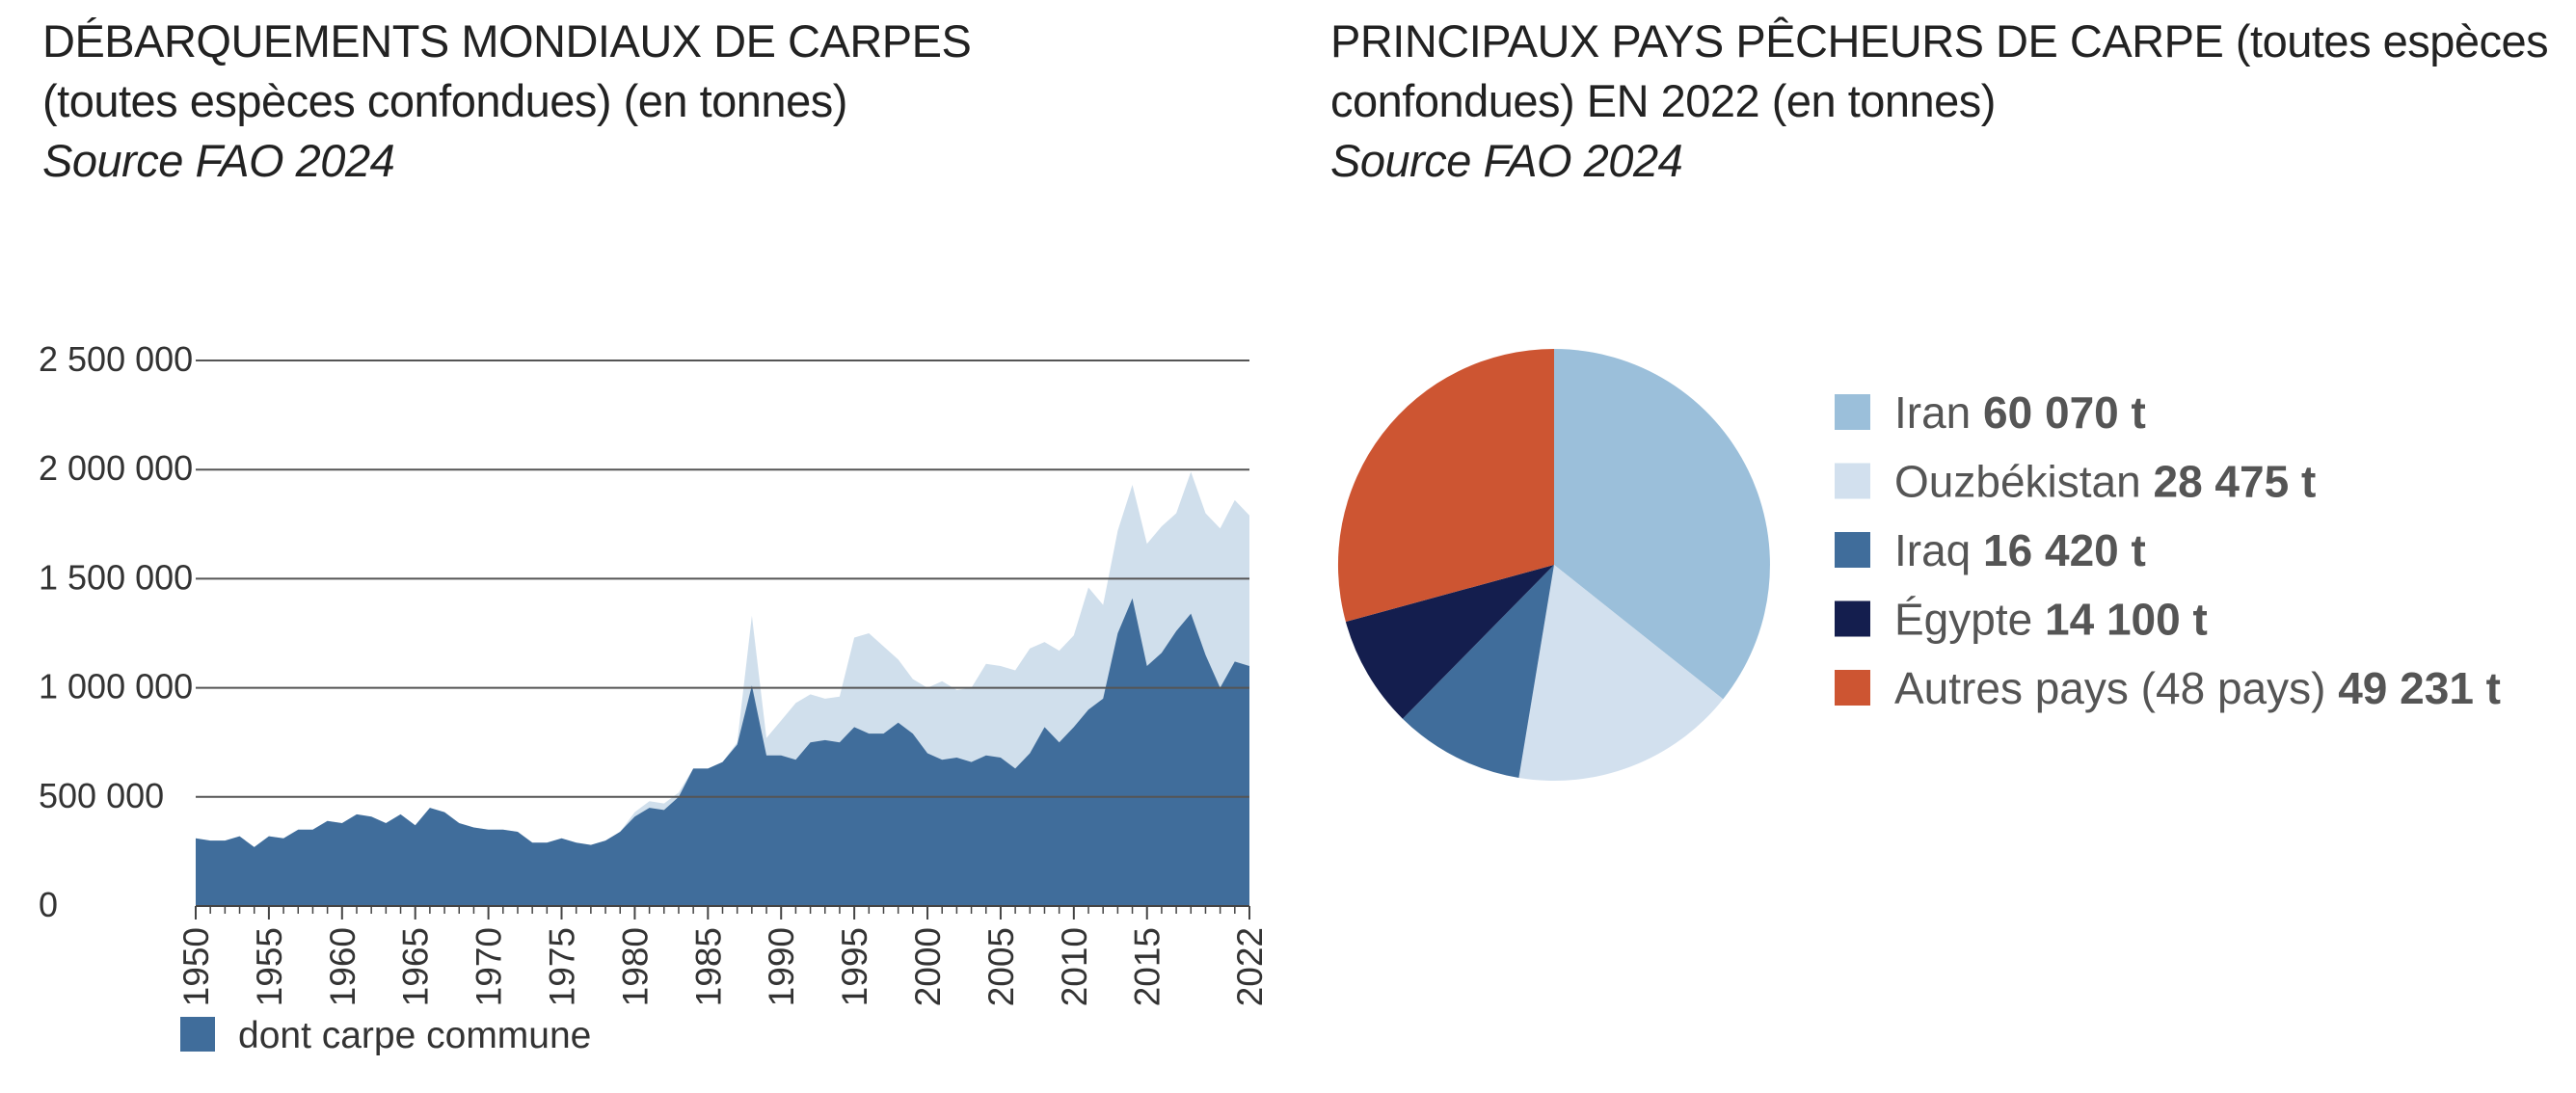  What do you see at coordinates (2234, 482) in the screenshot?
I see `pie-legend-value: 28 475 t` at bounding box center [2234, 482].